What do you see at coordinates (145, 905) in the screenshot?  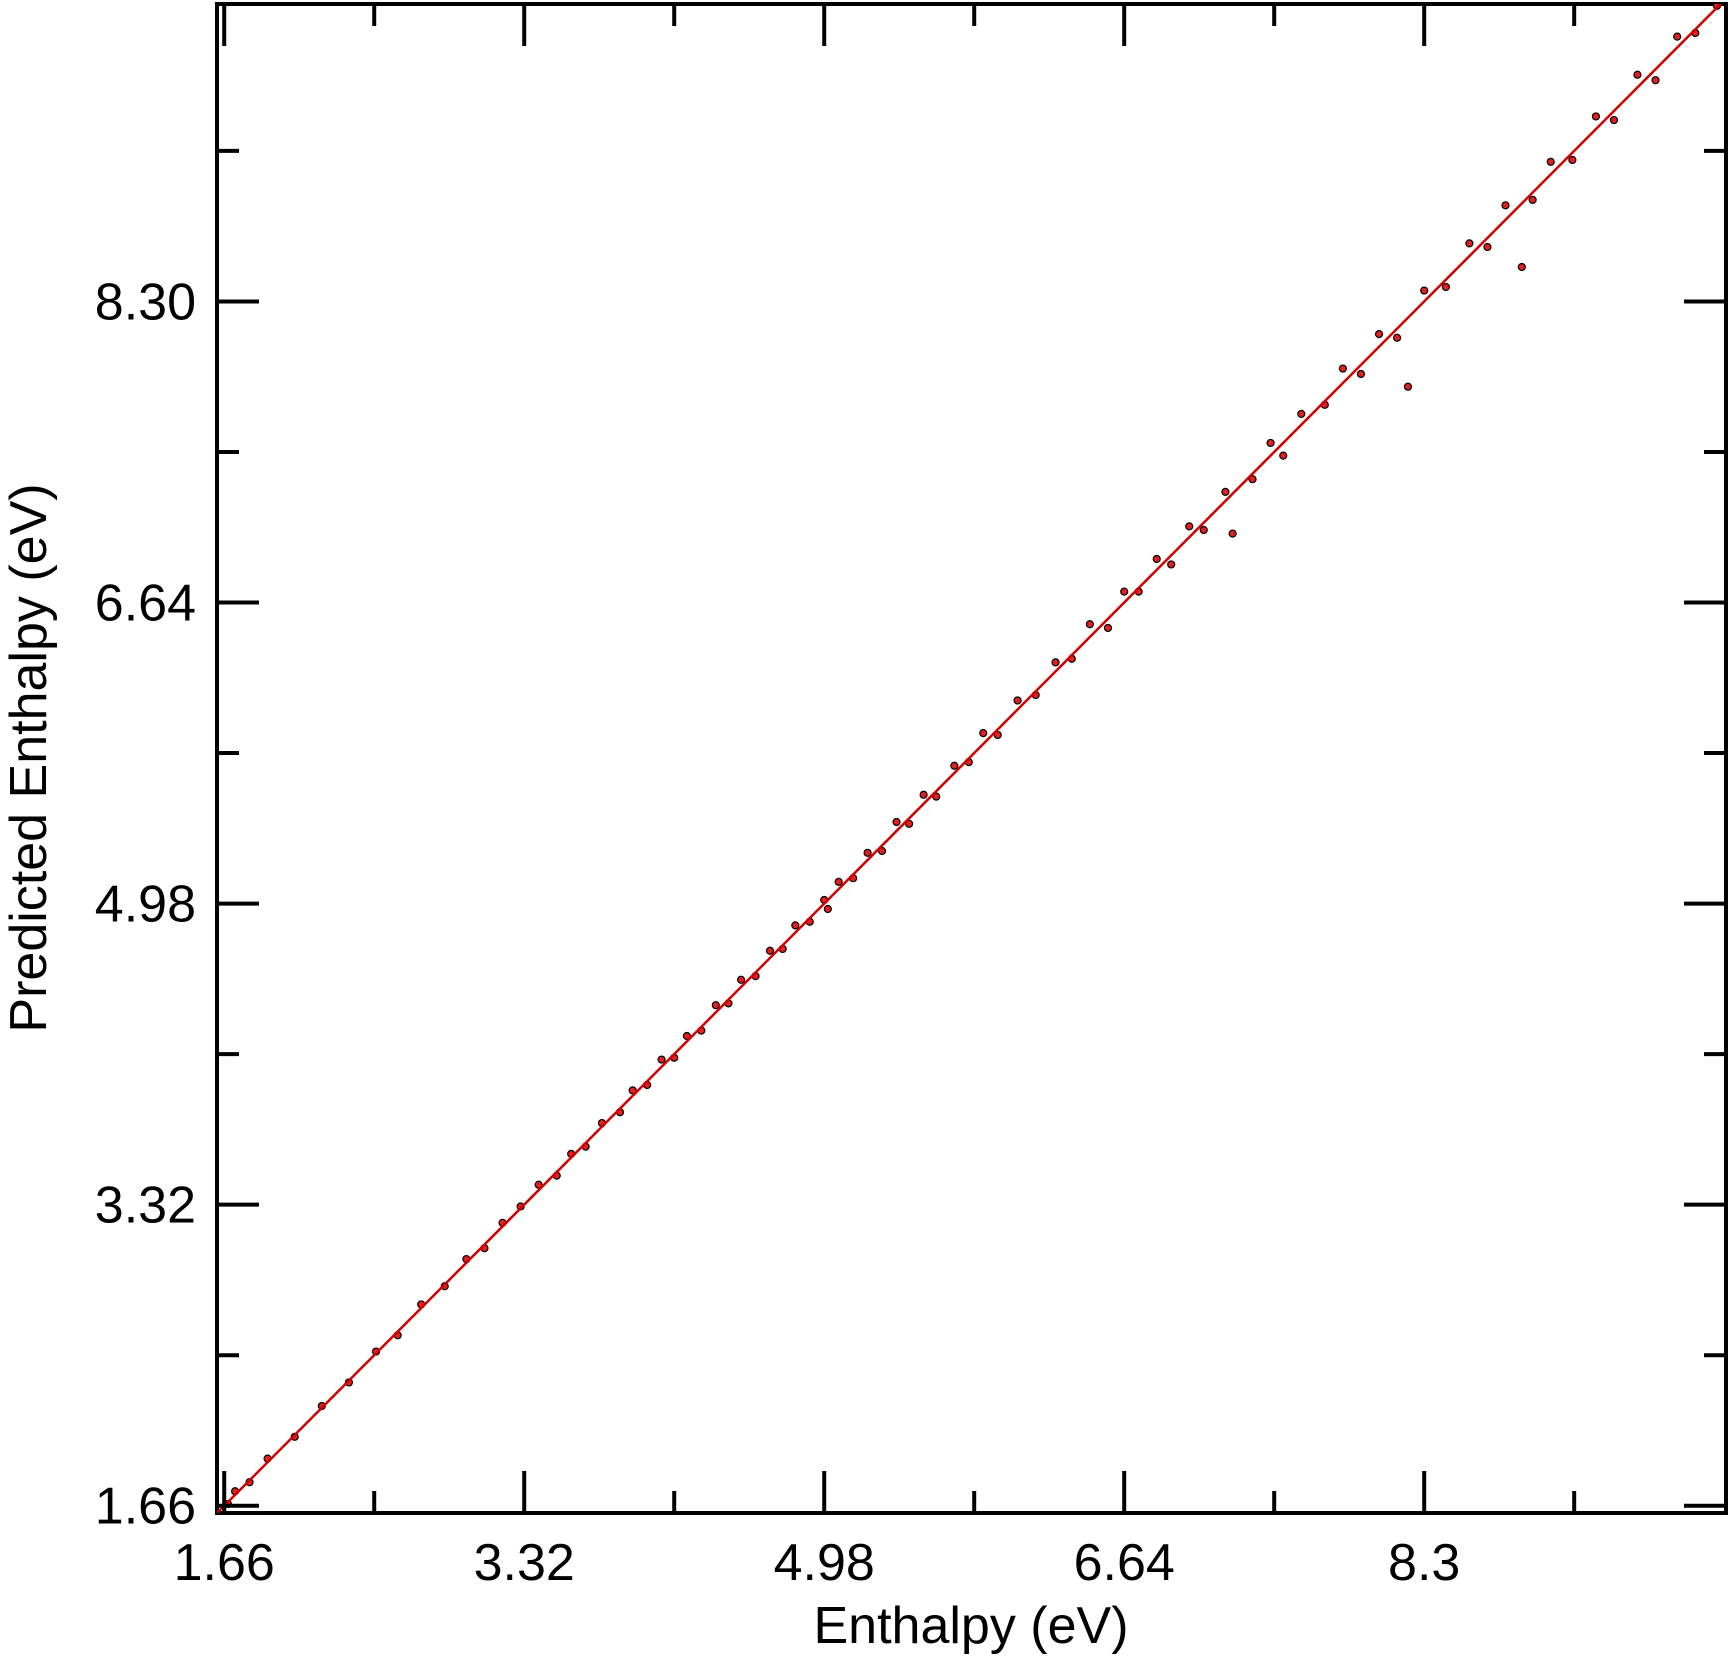 I see `y-tick-label: 4.98` at bounding box center [145, 905].